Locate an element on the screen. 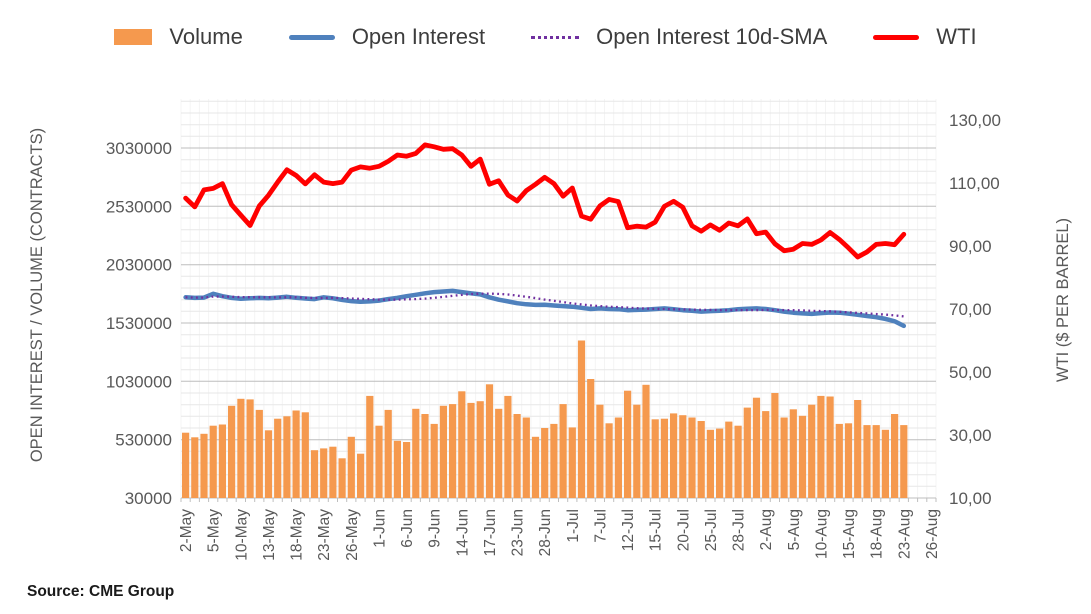 The image size is (1091, 614). x-axis-label: 2-Aug is located at coordinates (766, 529).